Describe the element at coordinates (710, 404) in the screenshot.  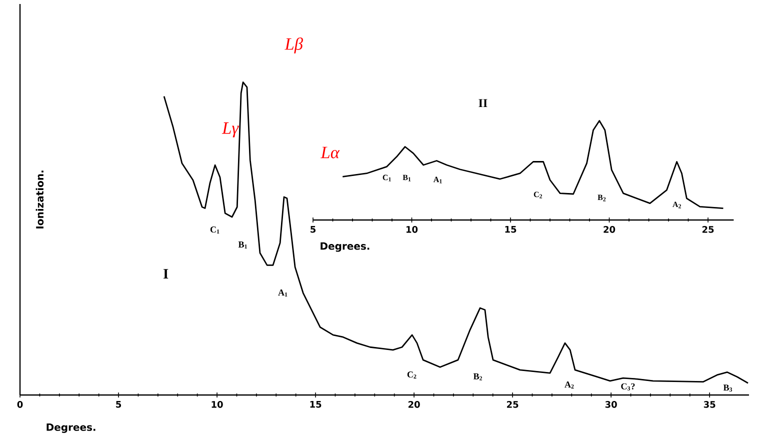
I see `x-tick-label: 35` at that location.